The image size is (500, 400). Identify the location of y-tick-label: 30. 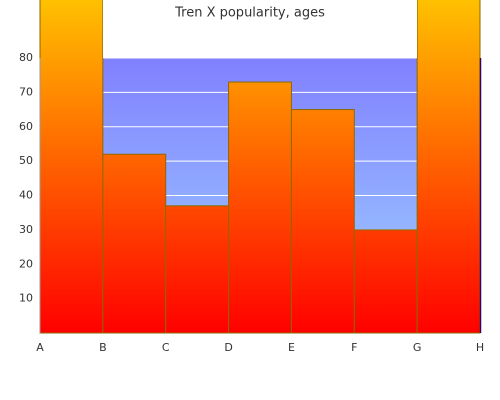
(26, 229).